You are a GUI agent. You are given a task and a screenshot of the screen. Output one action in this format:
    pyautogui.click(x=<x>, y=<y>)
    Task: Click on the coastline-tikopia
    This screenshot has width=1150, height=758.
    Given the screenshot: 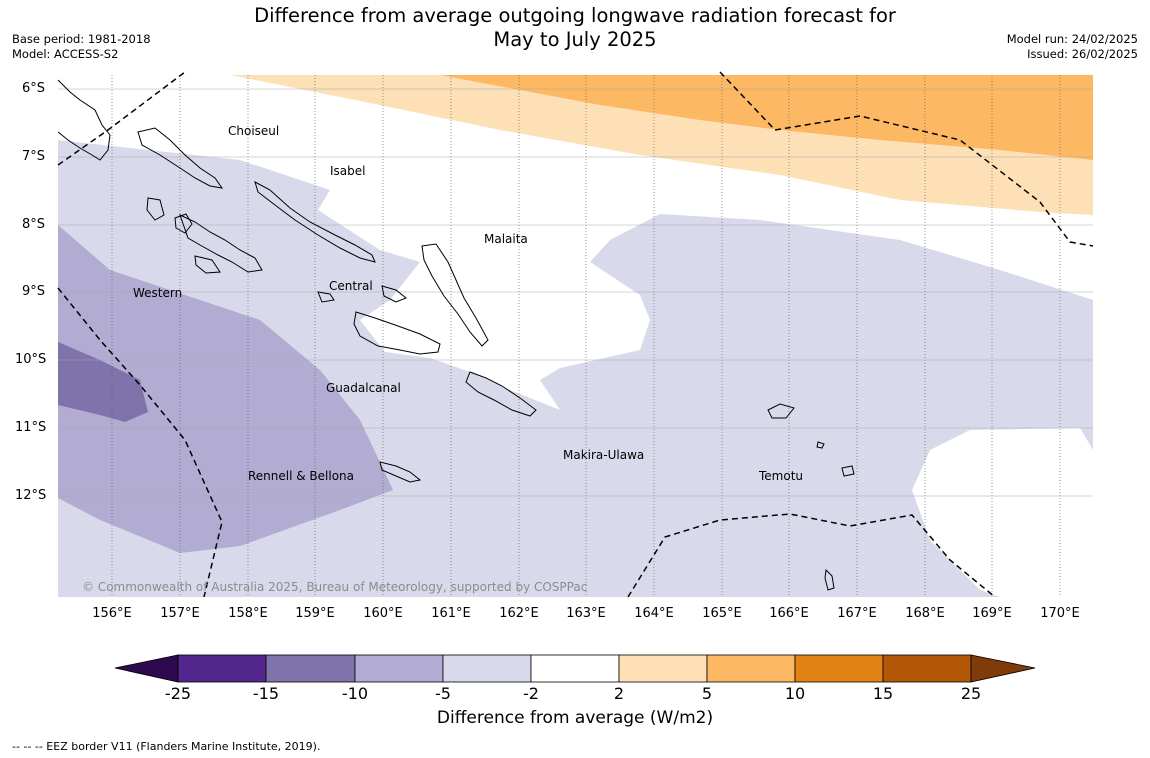 What is the action you would take?
    pyautogui.click(x=820, y=445)
    